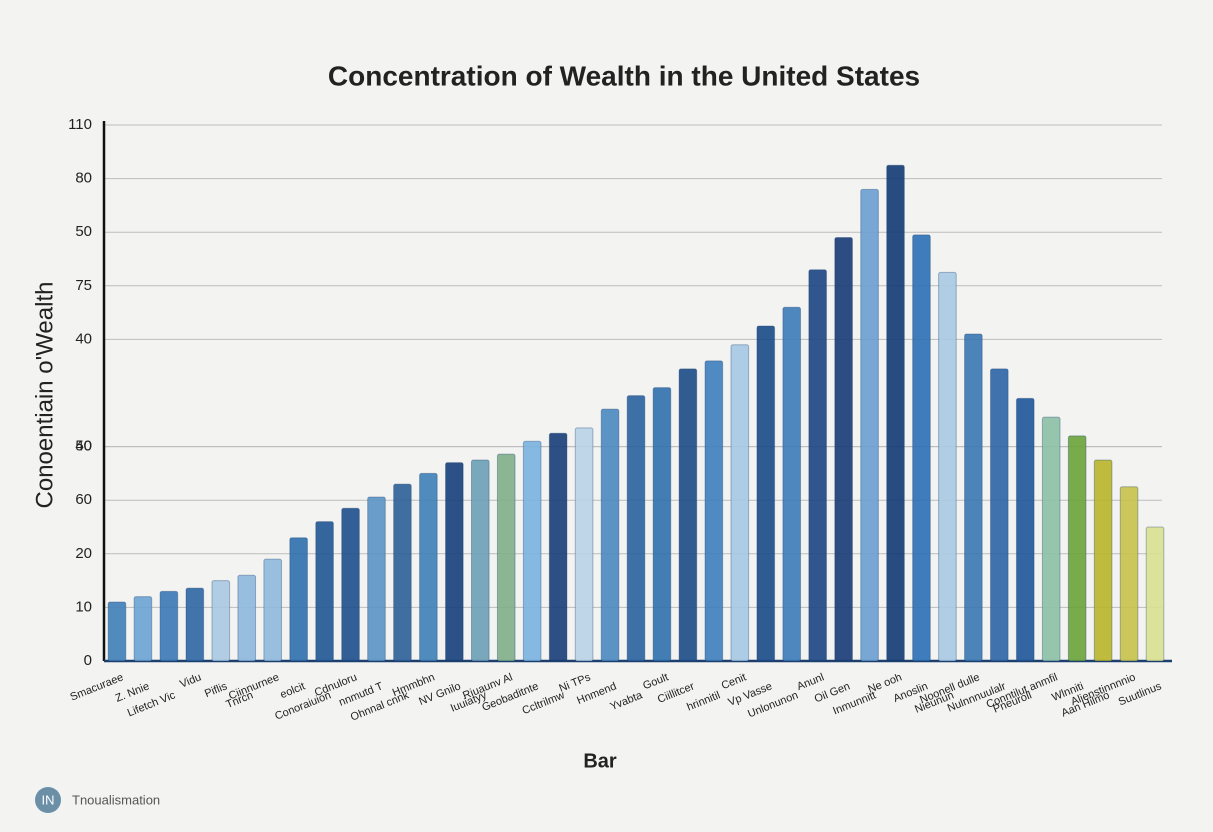  Describe the element at coordinates (83, 285) in the screenshot. I see `y-tick-label: 75` at that location.